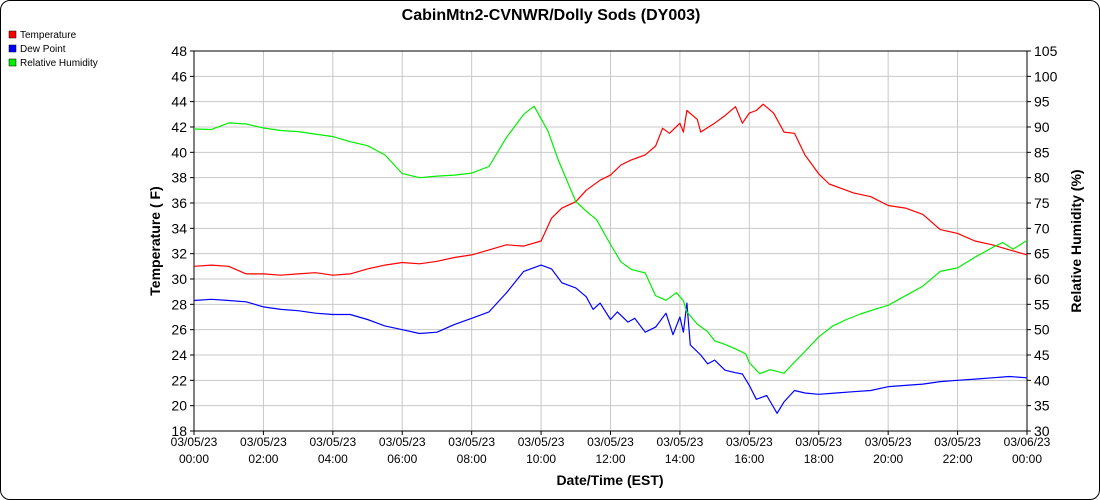 The image size is (1100, 500). What do you see at coordinates (1042, 355) in the screenshot?
I see `y2-tick-label: 45` at bounding box center [1042, 355].